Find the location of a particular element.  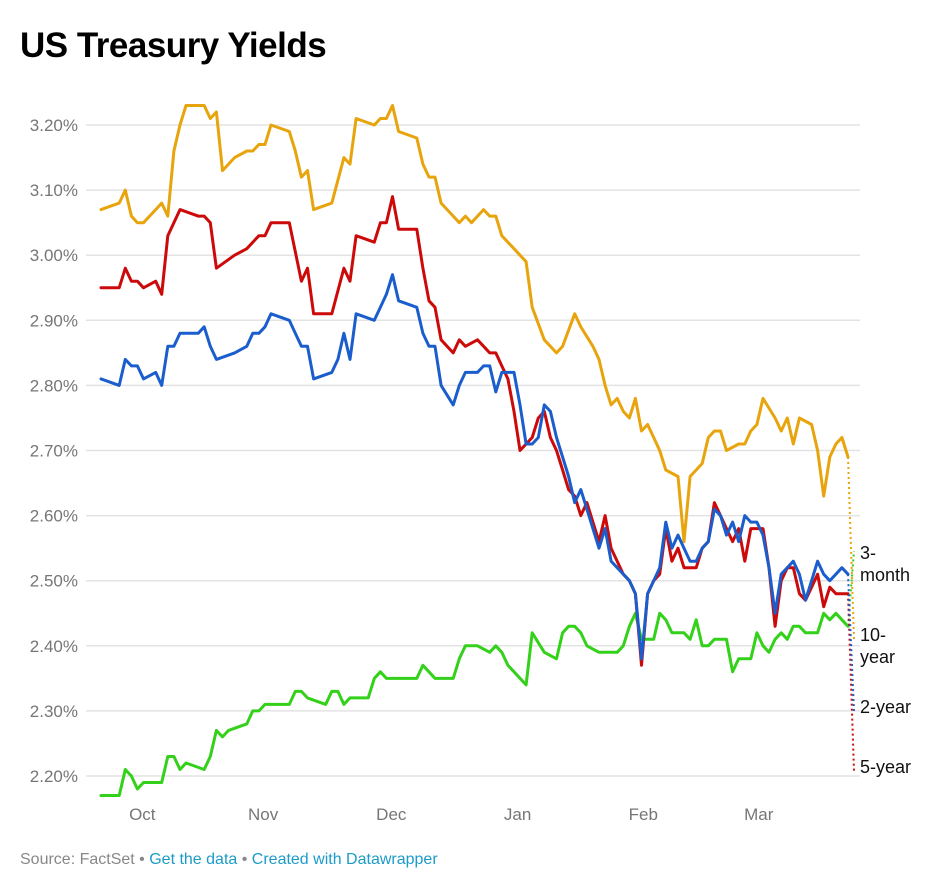

x-tick-label: Dec is located at coordinates (391, 814).